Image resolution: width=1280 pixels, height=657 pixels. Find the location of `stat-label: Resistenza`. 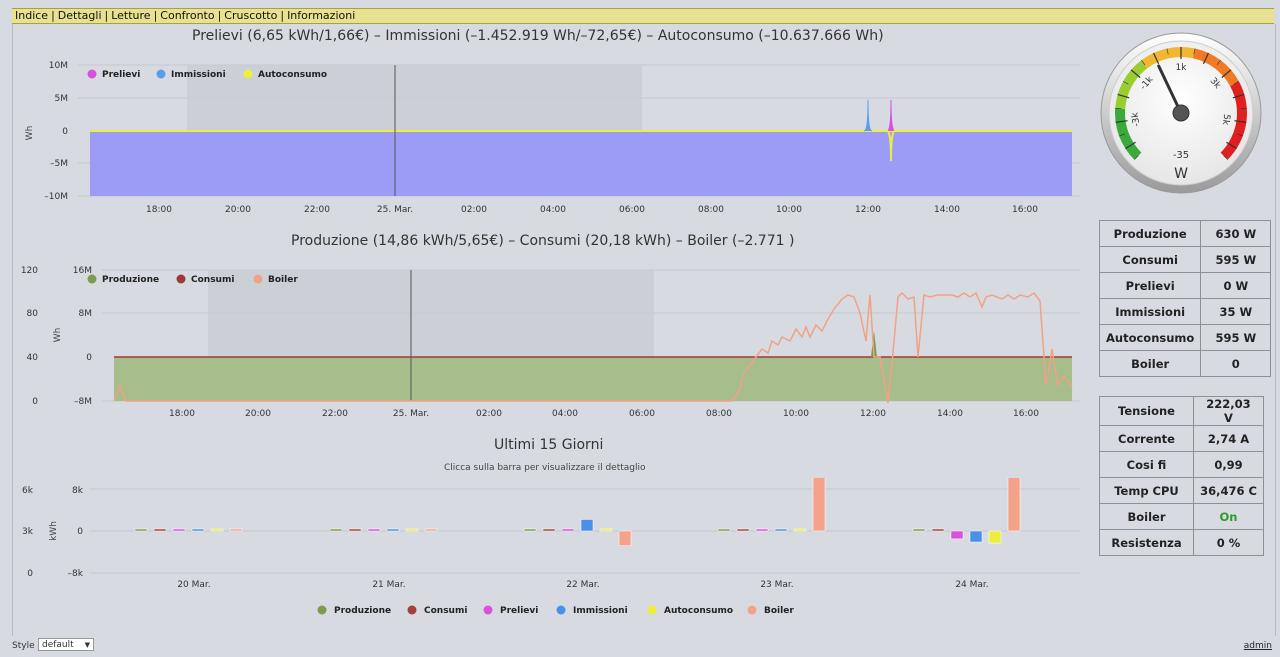

stat-label: Resistenza is located at coordinates (1146, 542).